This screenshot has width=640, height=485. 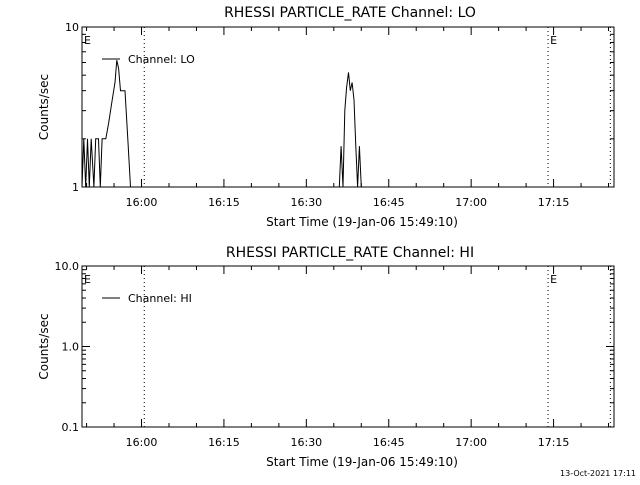 I want to click on chart-title: RHESSI PARTICLE_RATE Channel: HI, so click(x=350, y=253).